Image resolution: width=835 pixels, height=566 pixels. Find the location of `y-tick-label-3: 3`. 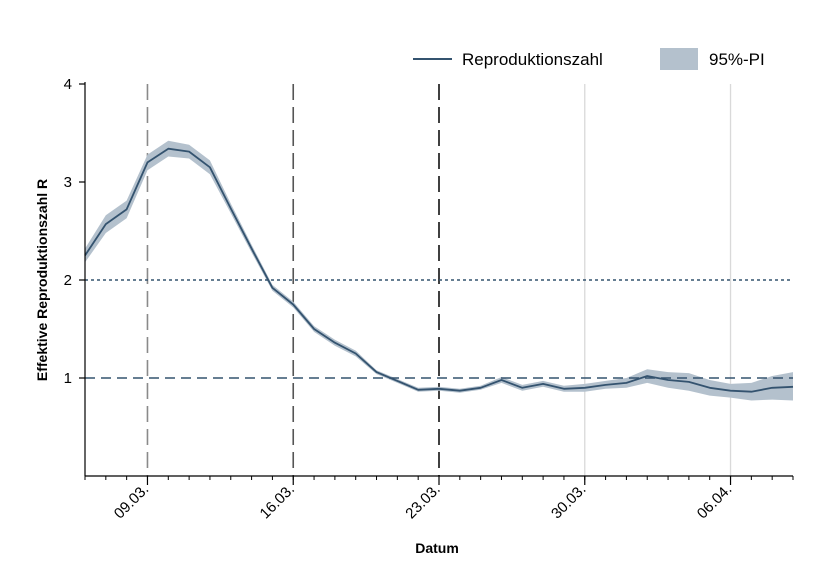

y-tick-label-3: 3 is located at coordinates (68, 182).